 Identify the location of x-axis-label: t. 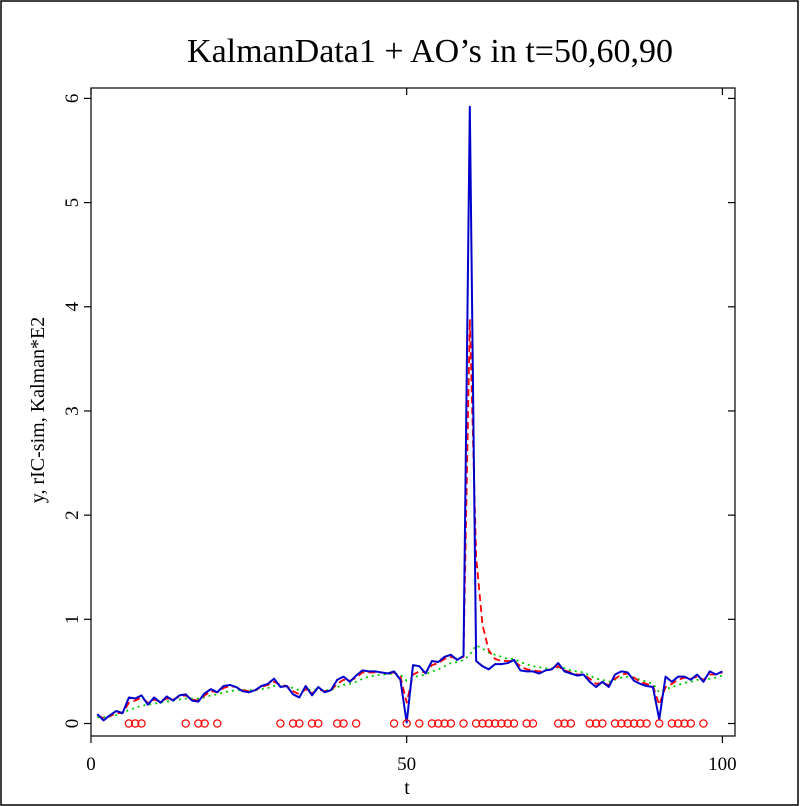
(407, 788).